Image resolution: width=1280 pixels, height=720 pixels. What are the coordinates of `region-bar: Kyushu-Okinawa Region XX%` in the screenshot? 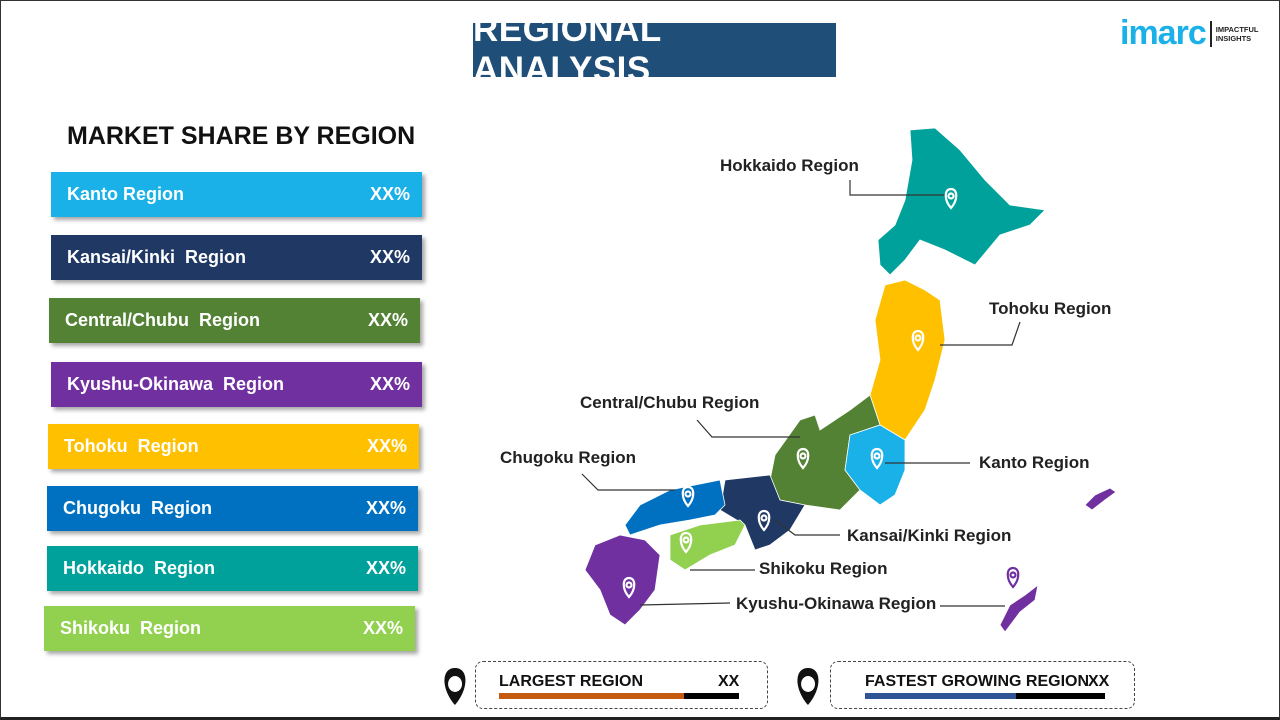 It's located at (236, 384).